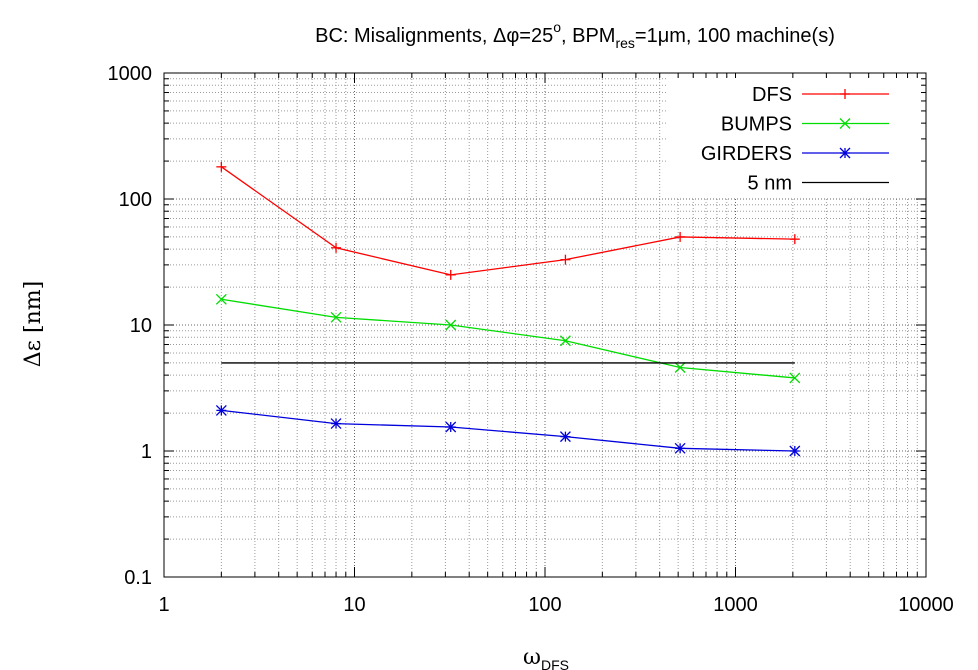  I want to click on x-tick-label: 1000, so click(735, 605).